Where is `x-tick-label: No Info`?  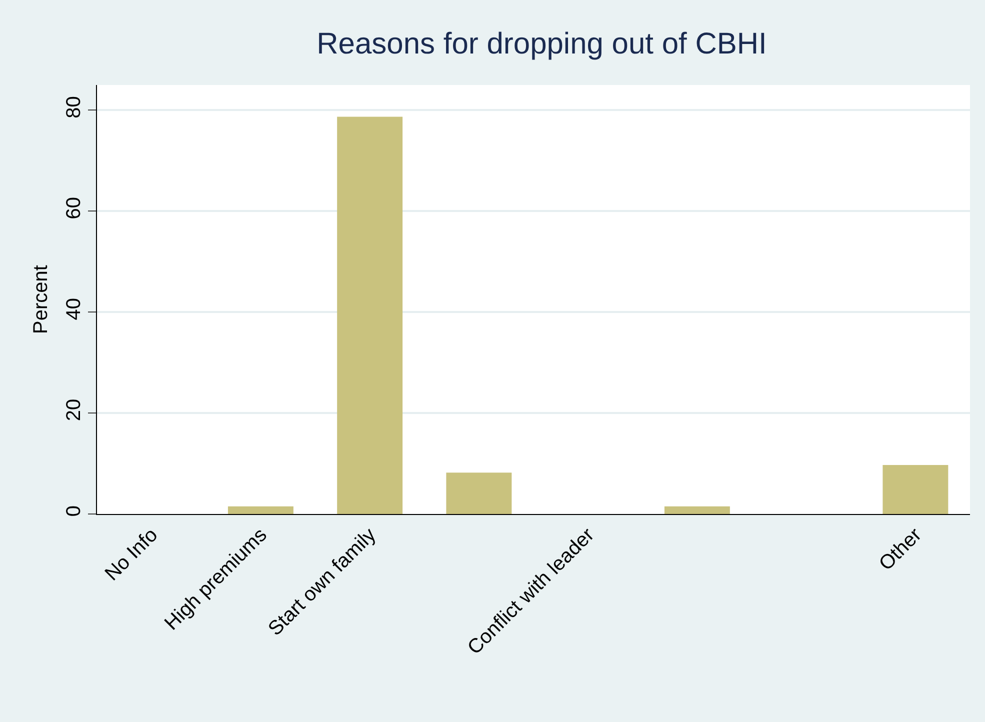 x-tick-label: No Info is located at coordinates (131, 555).